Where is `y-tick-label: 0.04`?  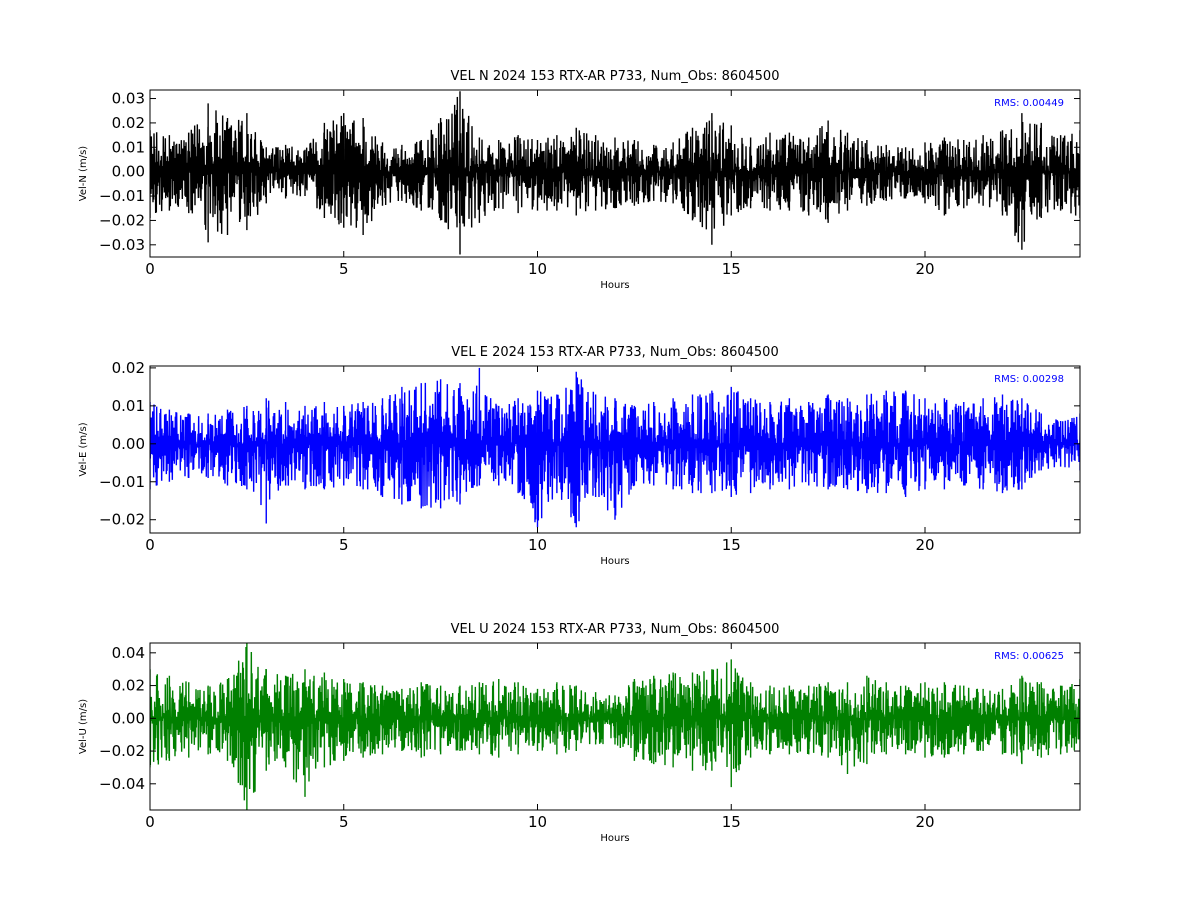 y-tick-label: 0.04 is located at coordinates (128, 653).